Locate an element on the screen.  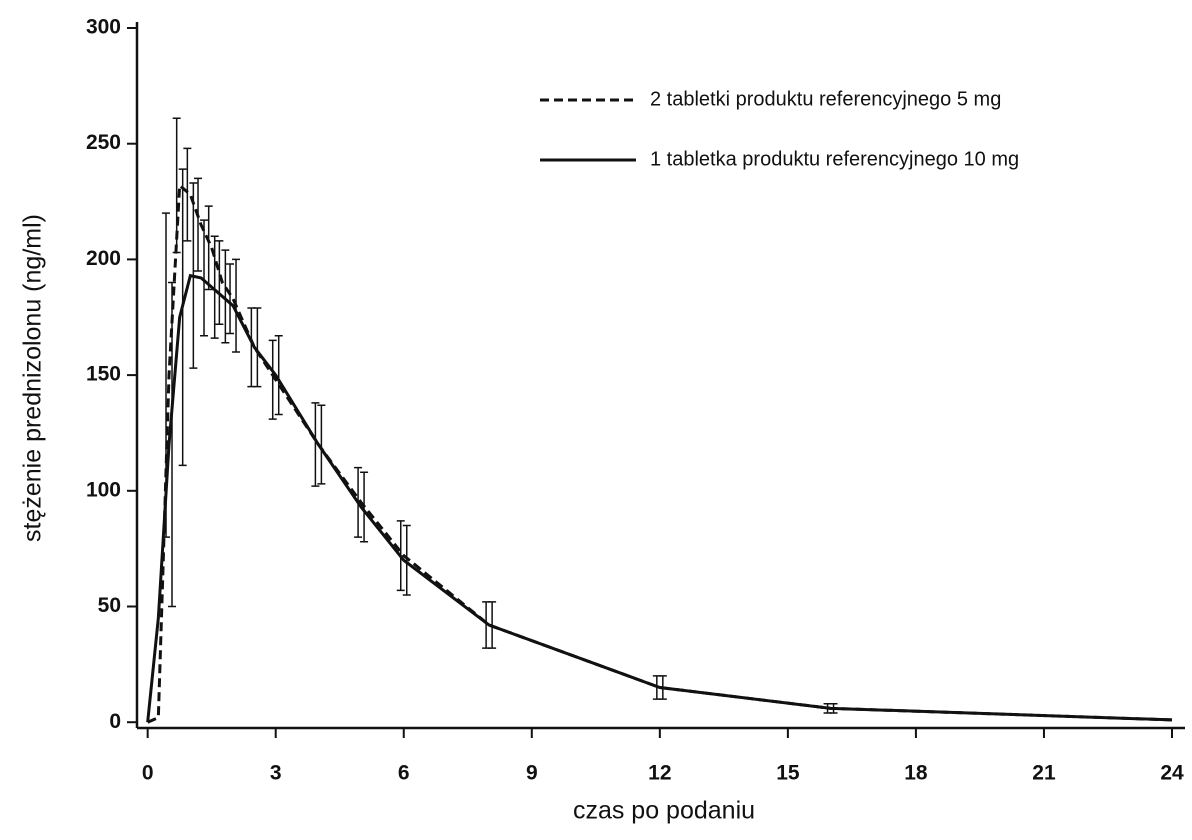
legend-label: 2 tabletki produktu referencyjnego 5 mg is located at coordinates (825, 99).